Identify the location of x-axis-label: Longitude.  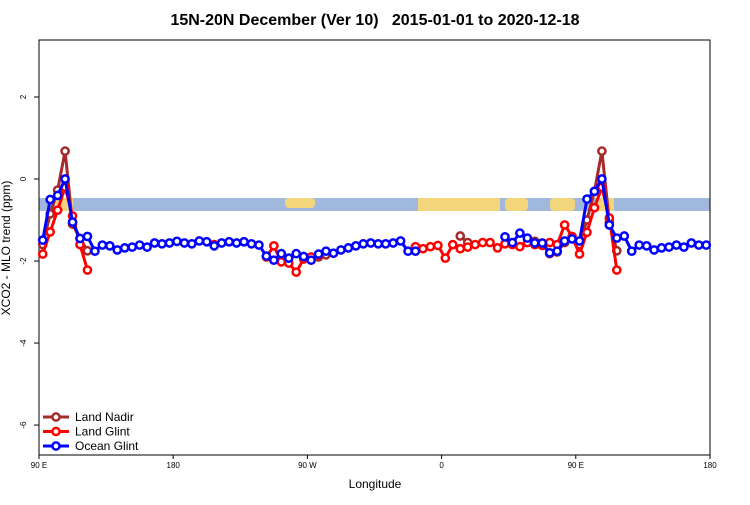
(375, 484).